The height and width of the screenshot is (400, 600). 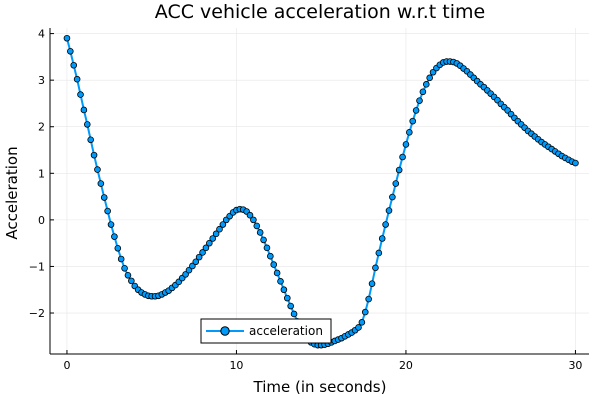 I want to click on y-tick-label: 1, so click(x=41, y=173).